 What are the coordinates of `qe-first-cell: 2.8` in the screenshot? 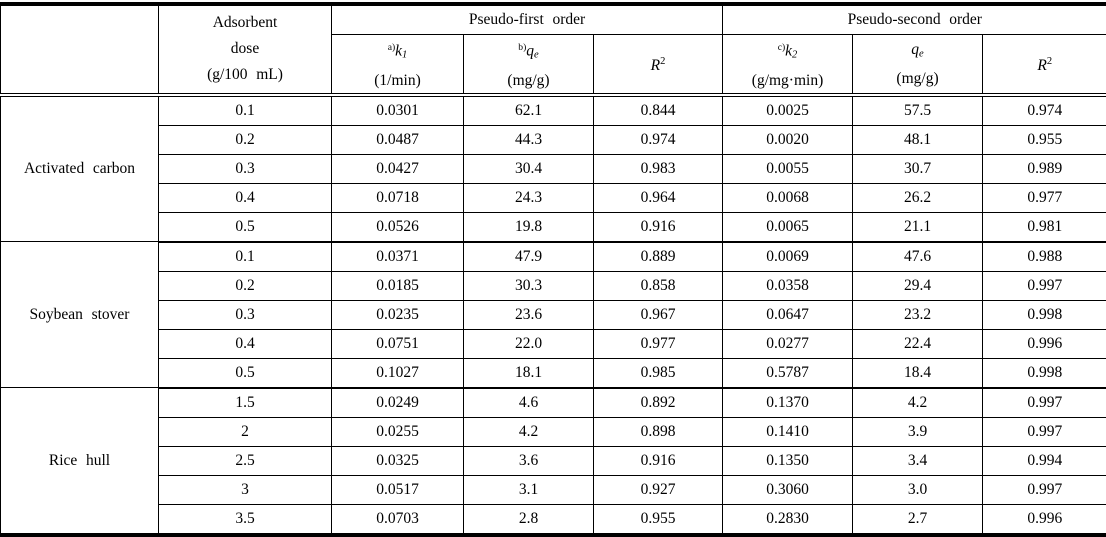 It's located at (529, 519).